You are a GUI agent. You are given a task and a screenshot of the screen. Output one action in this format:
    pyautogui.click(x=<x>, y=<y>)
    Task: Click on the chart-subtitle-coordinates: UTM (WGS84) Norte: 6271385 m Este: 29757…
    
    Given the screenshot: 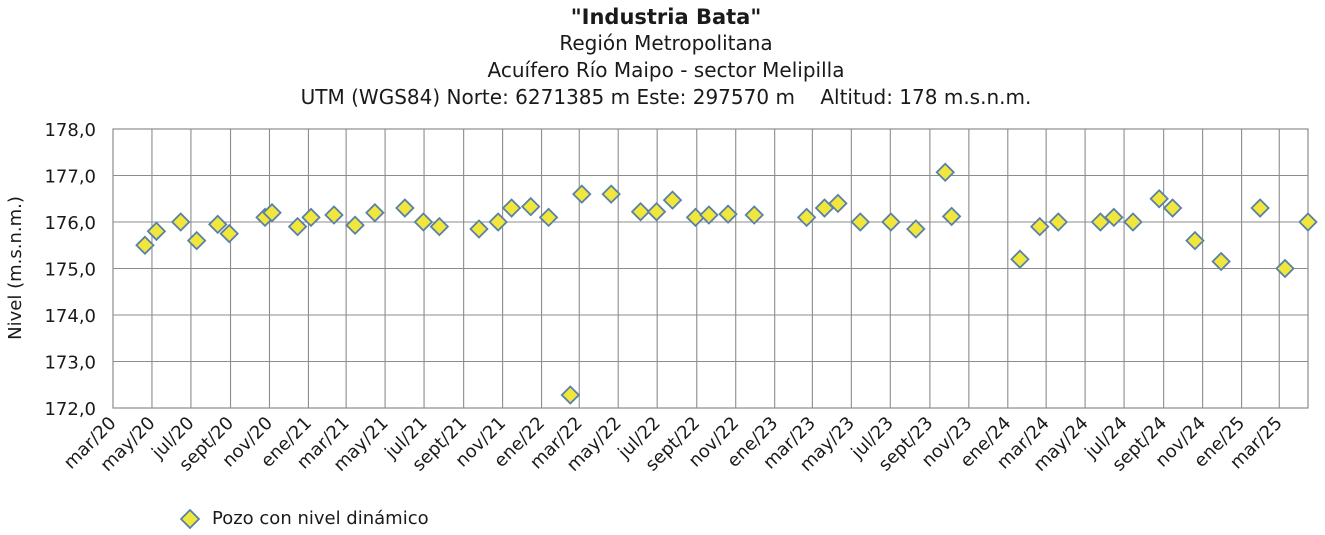 What is the action you would take?
    pyautogui.click(x=666, y=97)
    